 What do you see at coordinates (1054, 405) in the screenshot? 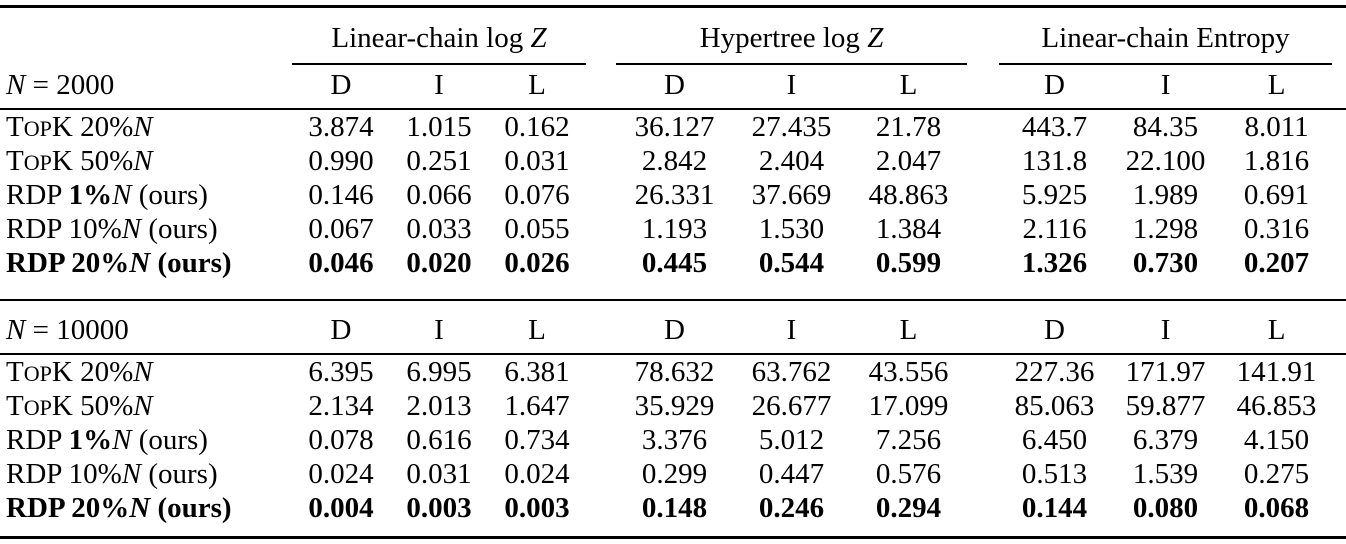
I see `value-cell: 85.063` at bounding box center [1054, 405].